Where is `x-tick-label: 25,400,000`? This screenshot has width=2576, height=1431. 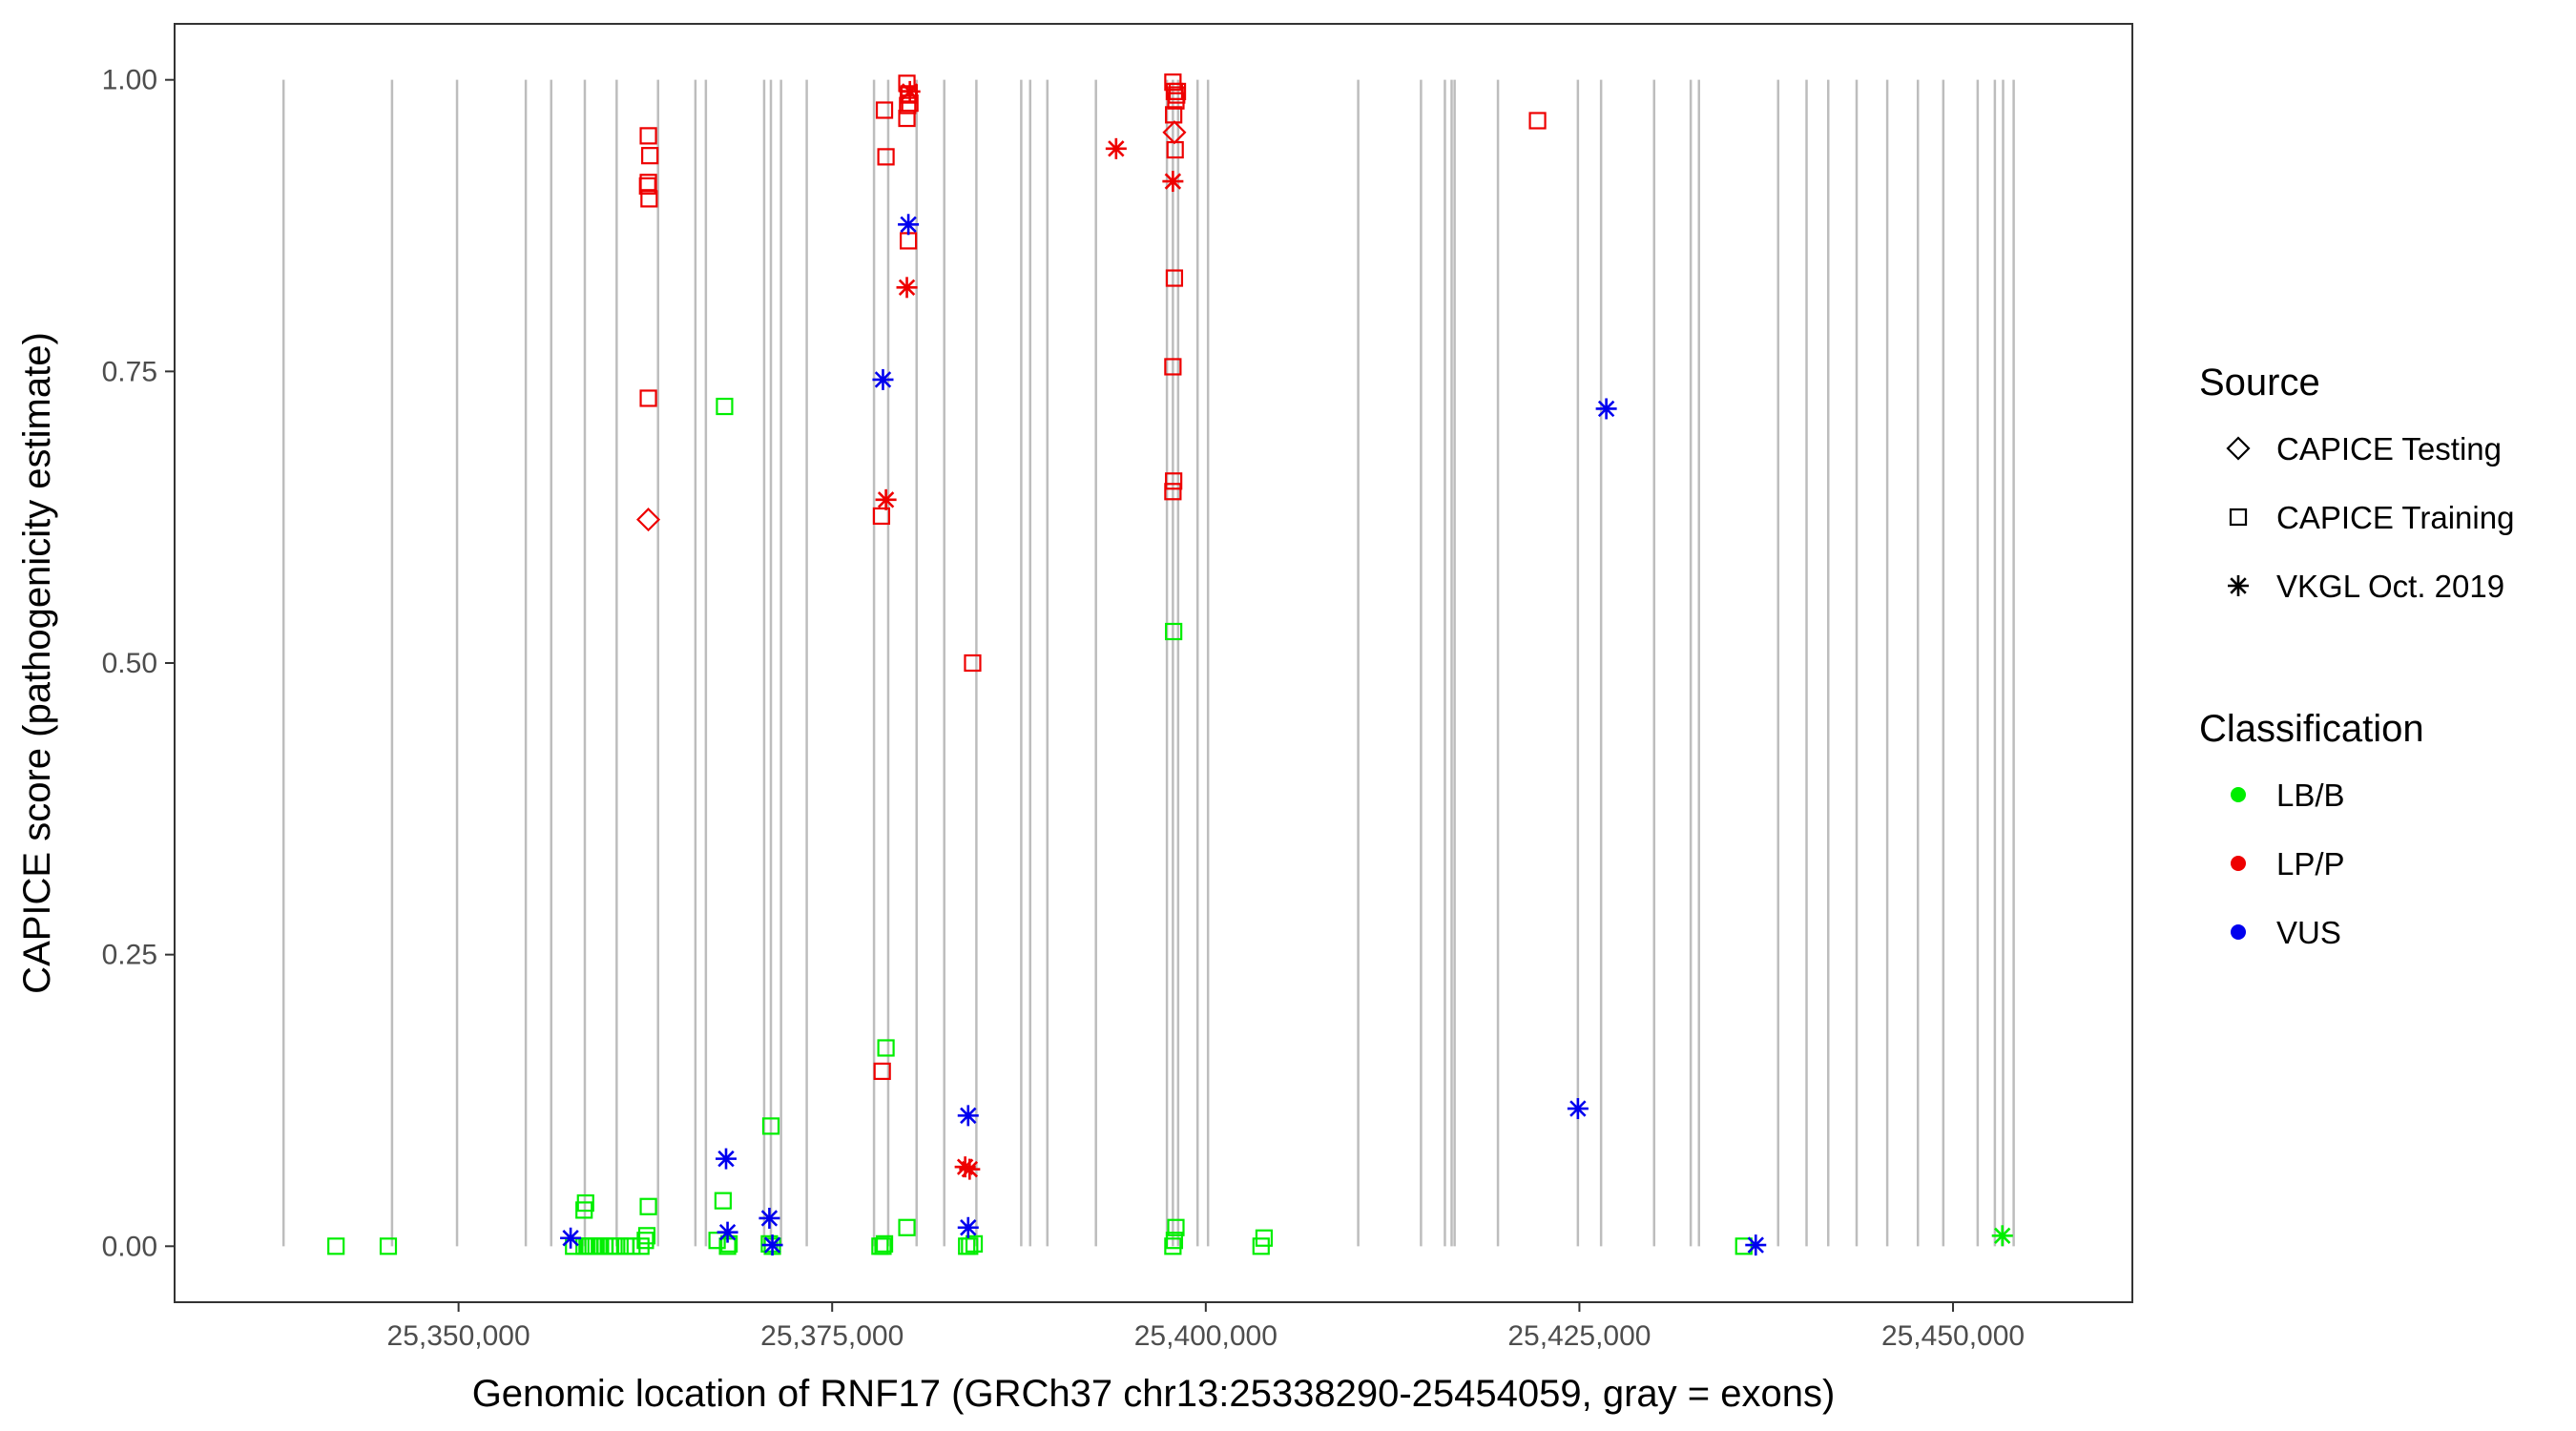
x-tick-label: 25,400,000 is located at coordinates (1206, 1336).